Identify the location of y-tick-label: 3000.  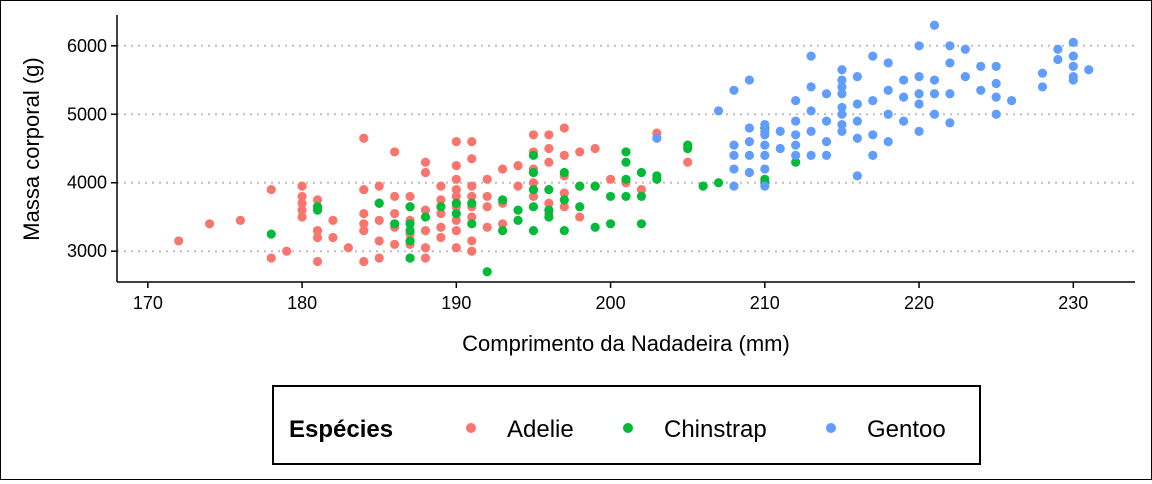
(87, 251).